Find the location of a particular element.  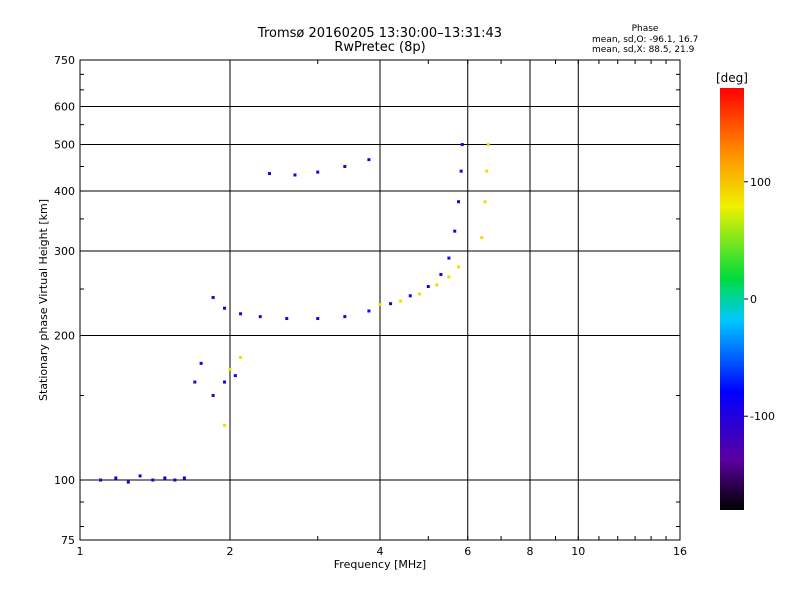

x-tick-label: 2 is located at coordinates (230, 551).